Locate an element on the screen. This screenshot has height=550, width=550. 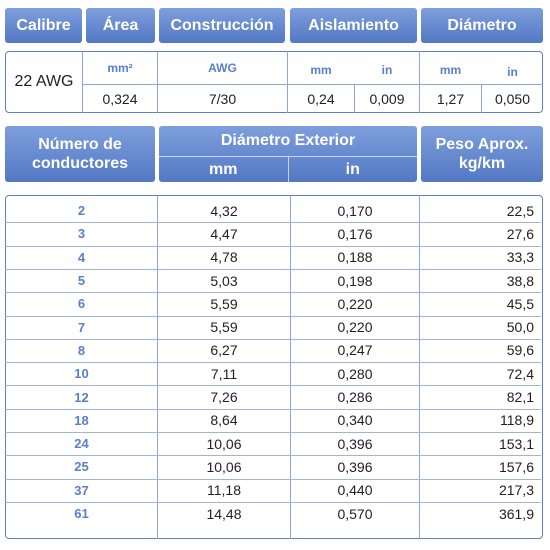
row-diametro-in: 0,340 is located at coordinates (355, 420).